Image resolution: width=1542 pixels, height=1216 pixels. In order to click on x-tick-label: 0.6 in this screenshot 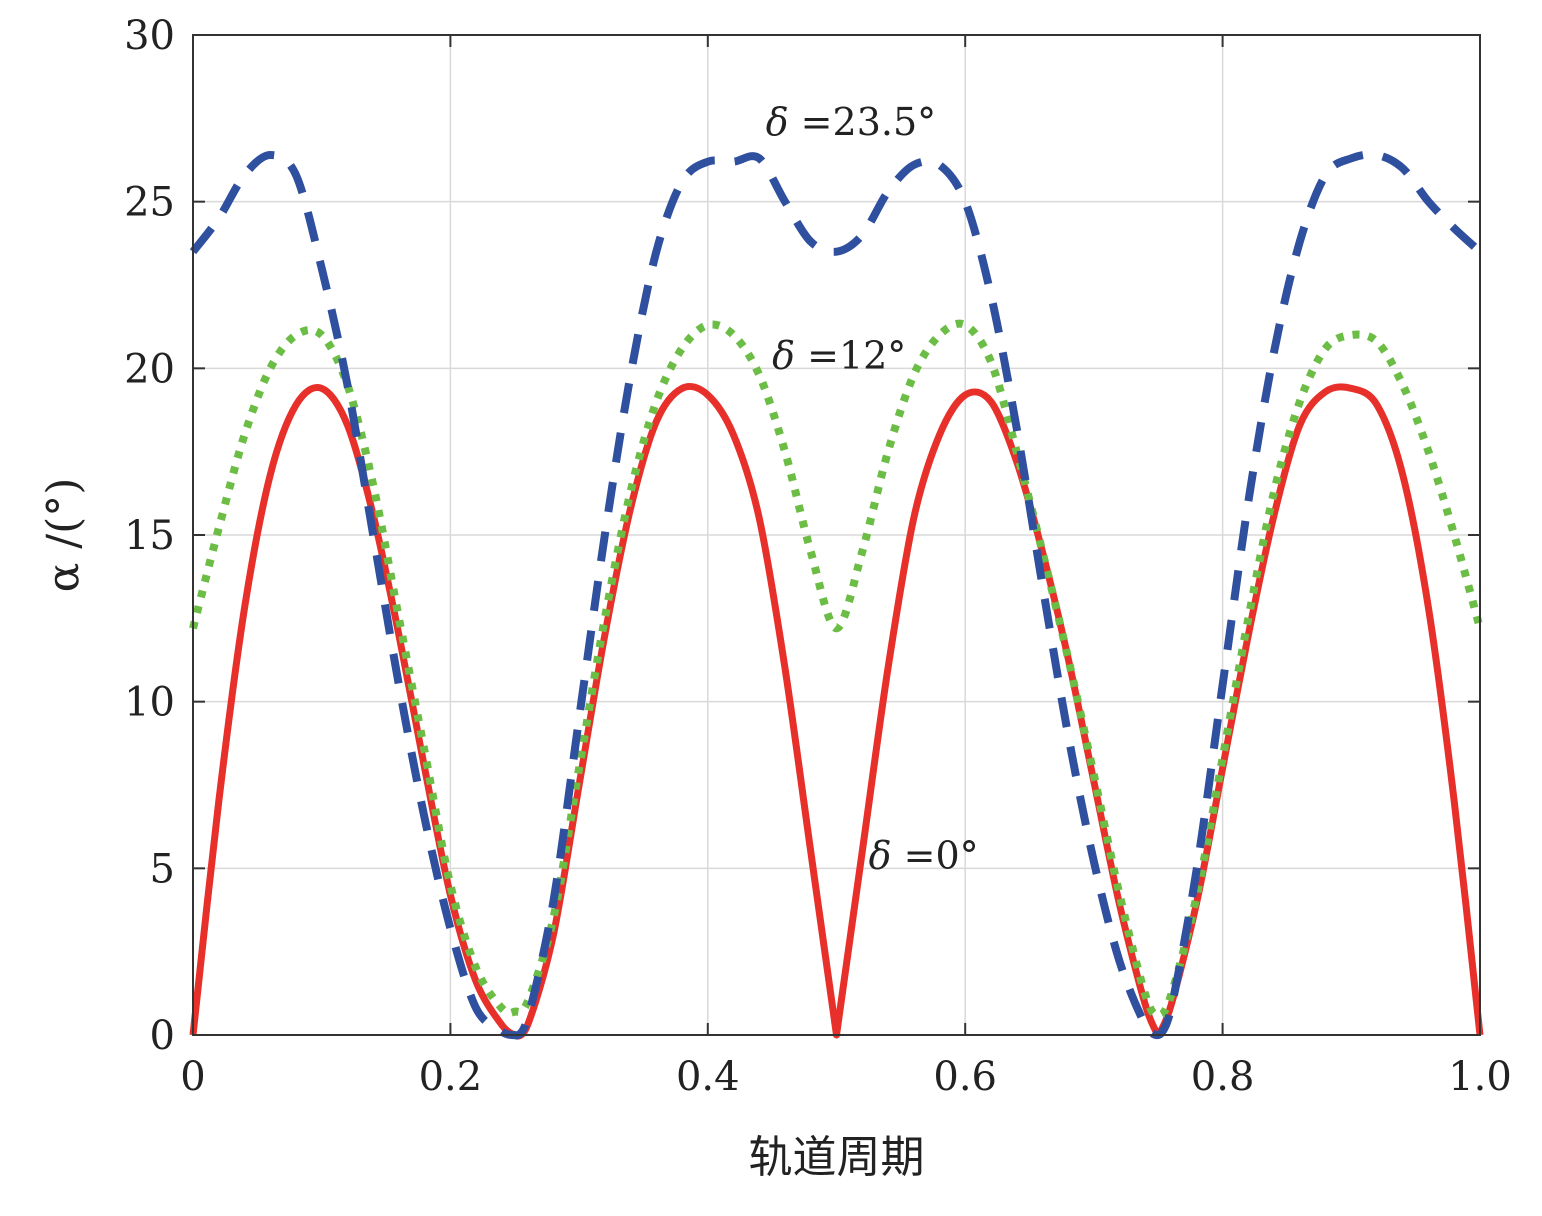, I will do `click(965, 1077)`.